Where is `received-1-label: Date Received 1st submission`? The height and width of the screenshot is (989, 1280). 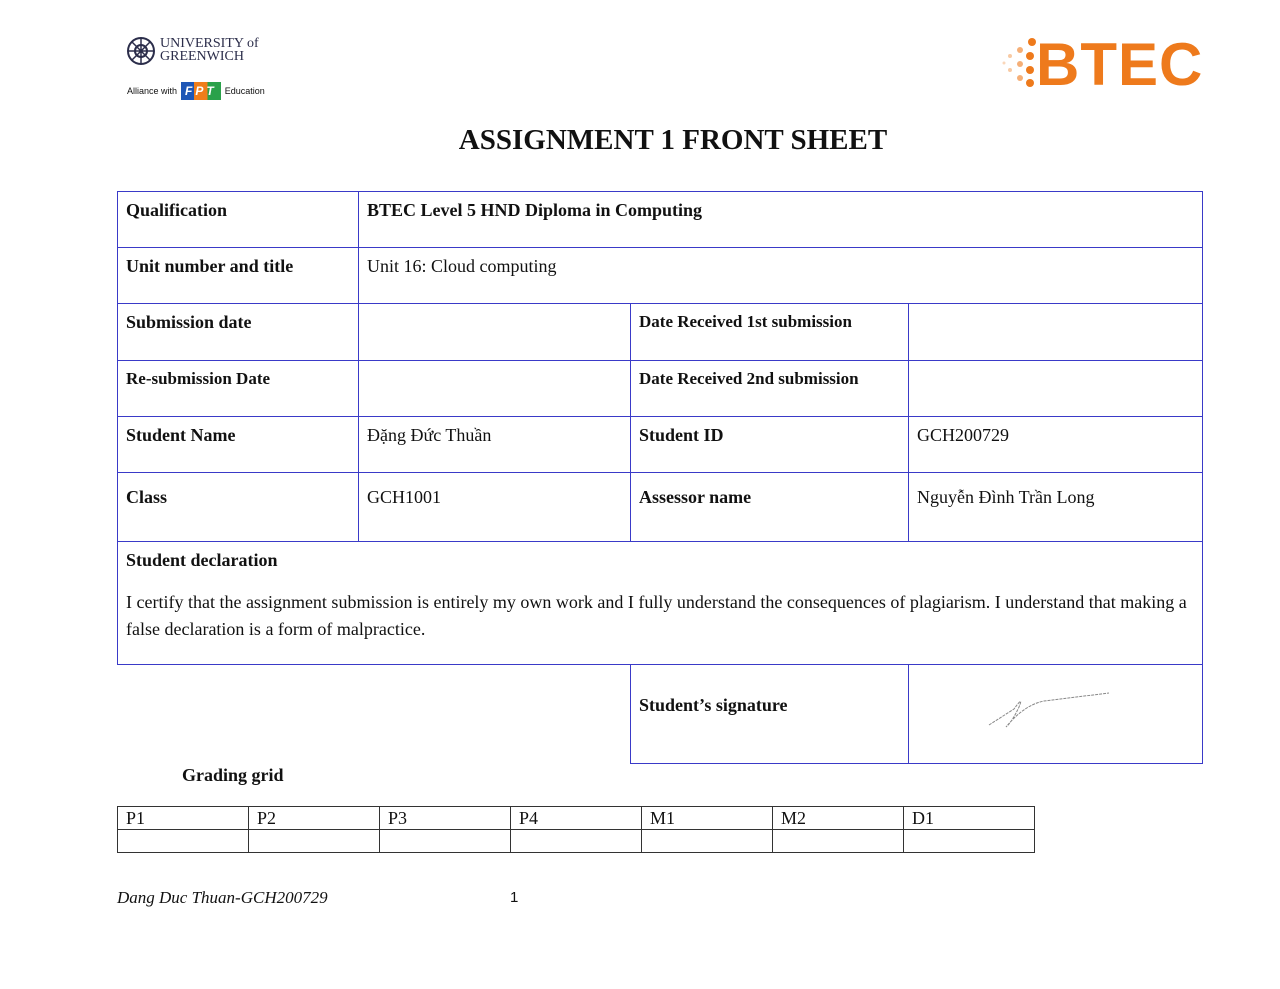 received-1-label: Date Received 1st submission is located at coordinates (769, 332).